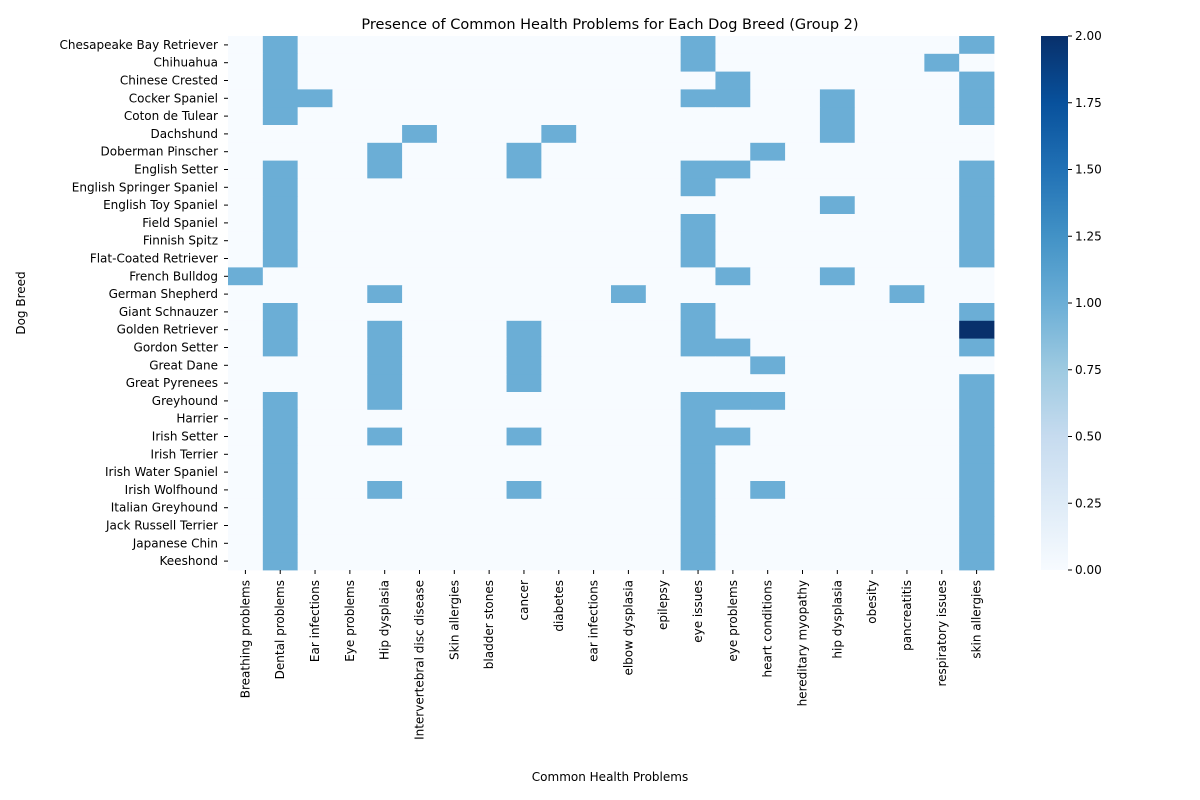  Describe the element at coordinates (186, 63) in the screenshot. I see `y-tick-label: Chihuahua` at that location.